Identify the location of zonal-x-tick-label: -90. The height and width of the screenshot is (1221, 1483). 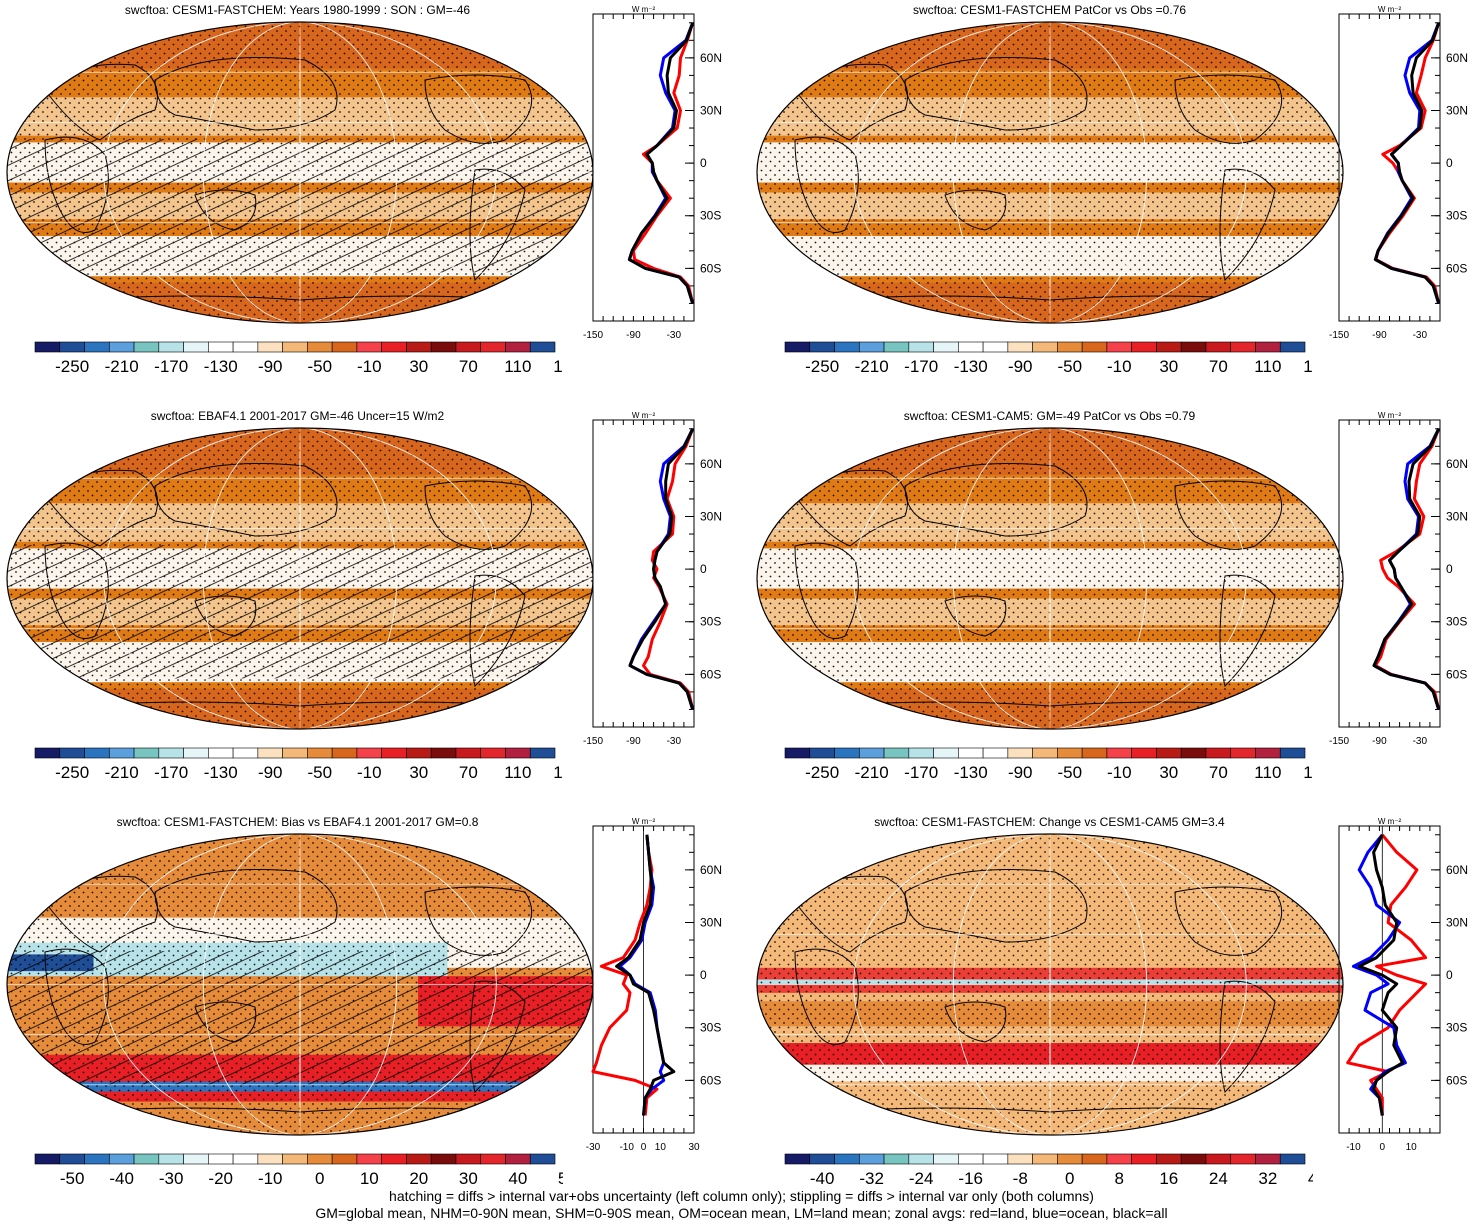
(633, 741).